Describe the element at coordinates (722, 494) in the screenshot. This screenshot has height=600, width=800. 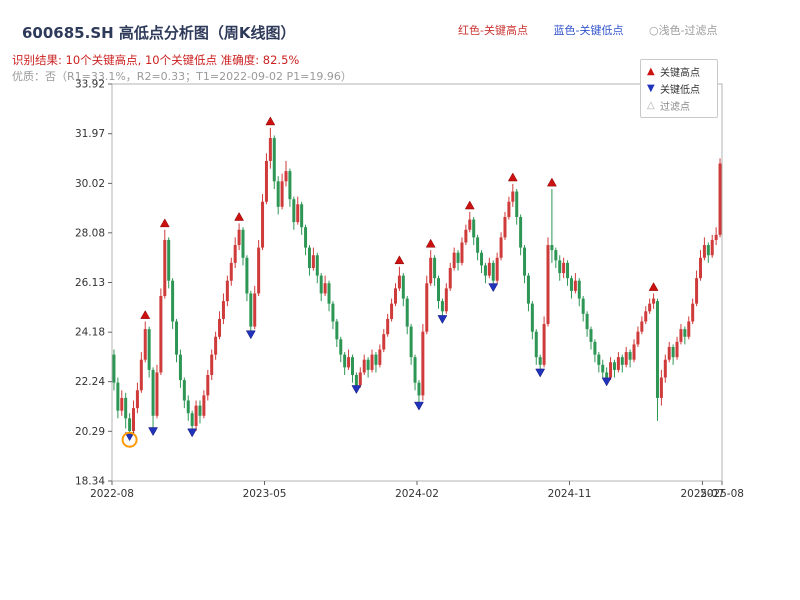
I see `x-tick-label: 2025-08` at that location.